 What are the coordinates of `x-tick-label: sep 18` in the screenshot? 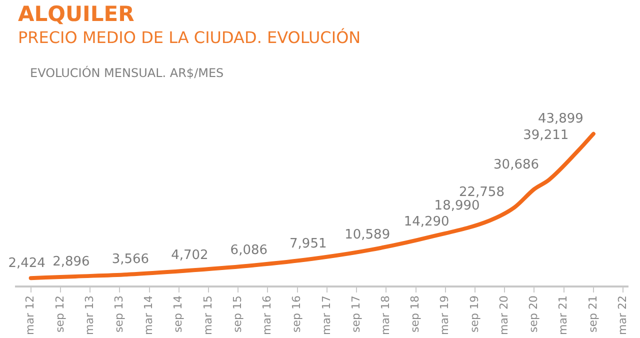 It's located at (415, 314).